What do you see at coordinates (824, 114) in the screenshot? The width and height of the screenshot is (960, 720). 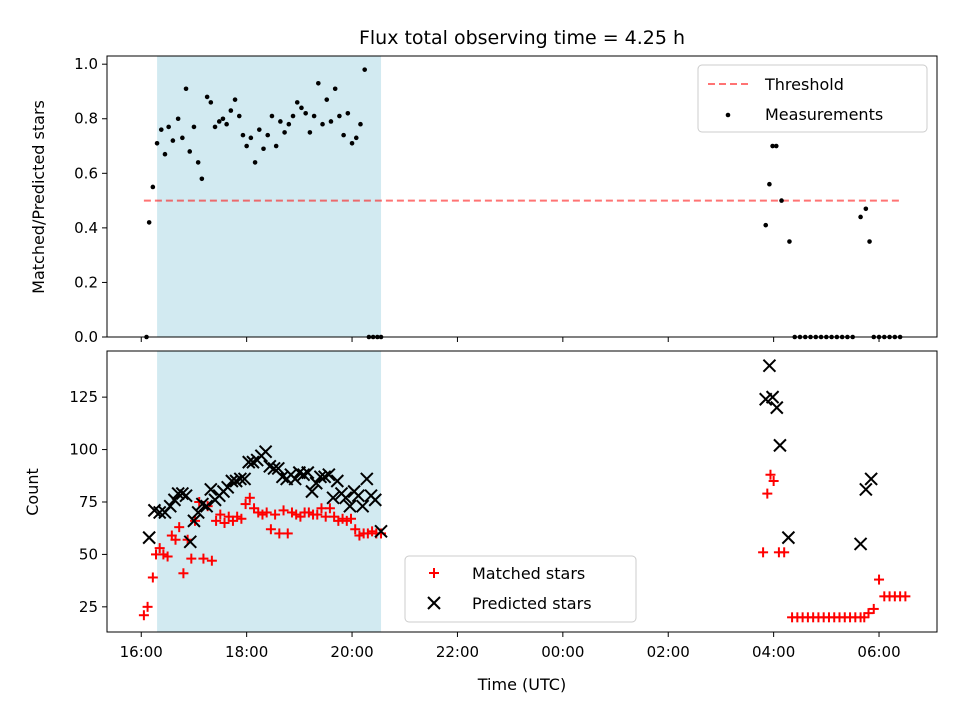 I see `legend-measurements-label: Measurements` at bounding box center [824, 114].